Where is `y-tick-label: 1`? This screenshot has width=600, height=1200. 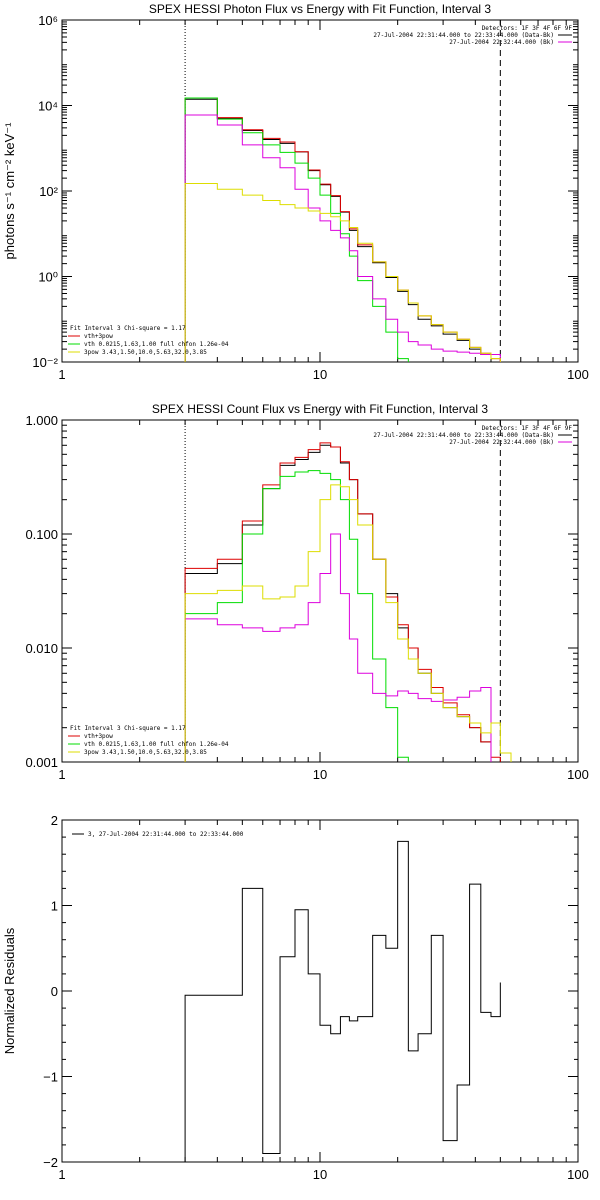
y-tick-label: 1 is located at coordinates (54, 906).